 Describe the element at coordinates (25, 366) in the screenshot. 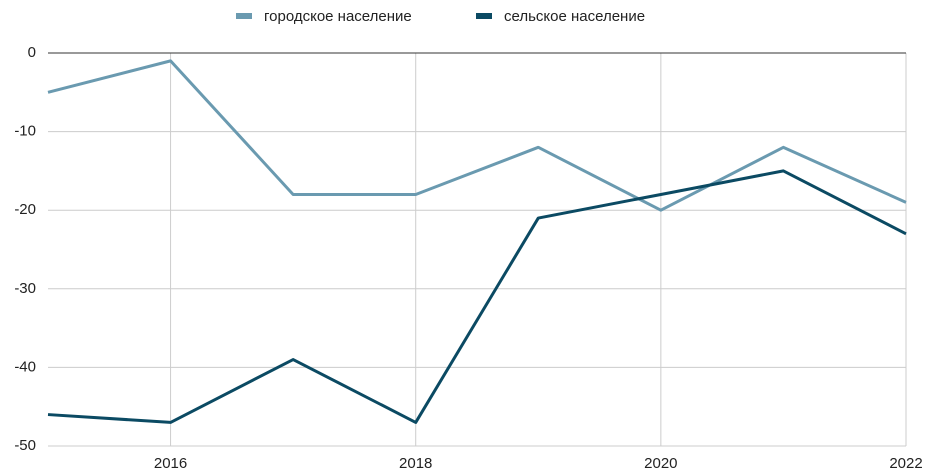

I see `y-tick-label: -40` at that location.